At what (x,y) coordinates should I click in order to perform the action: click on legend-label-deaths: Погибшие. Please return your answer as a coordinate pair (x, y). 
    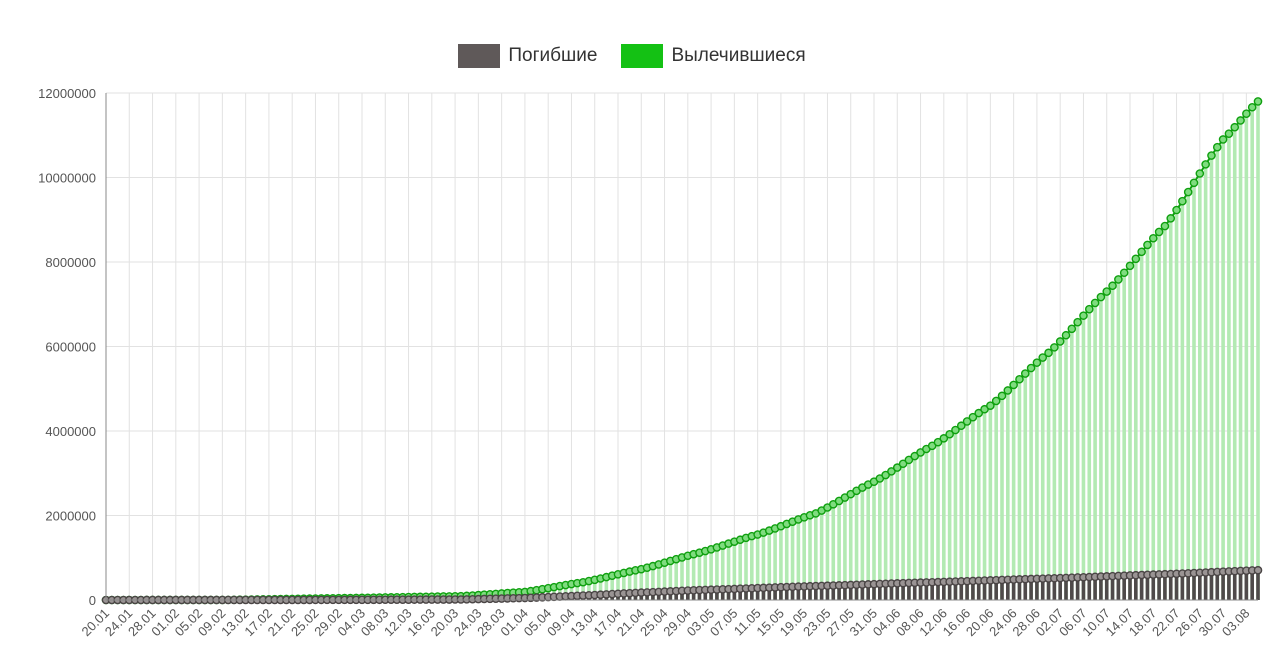
    Looking at the image, I should click on (553, 55).